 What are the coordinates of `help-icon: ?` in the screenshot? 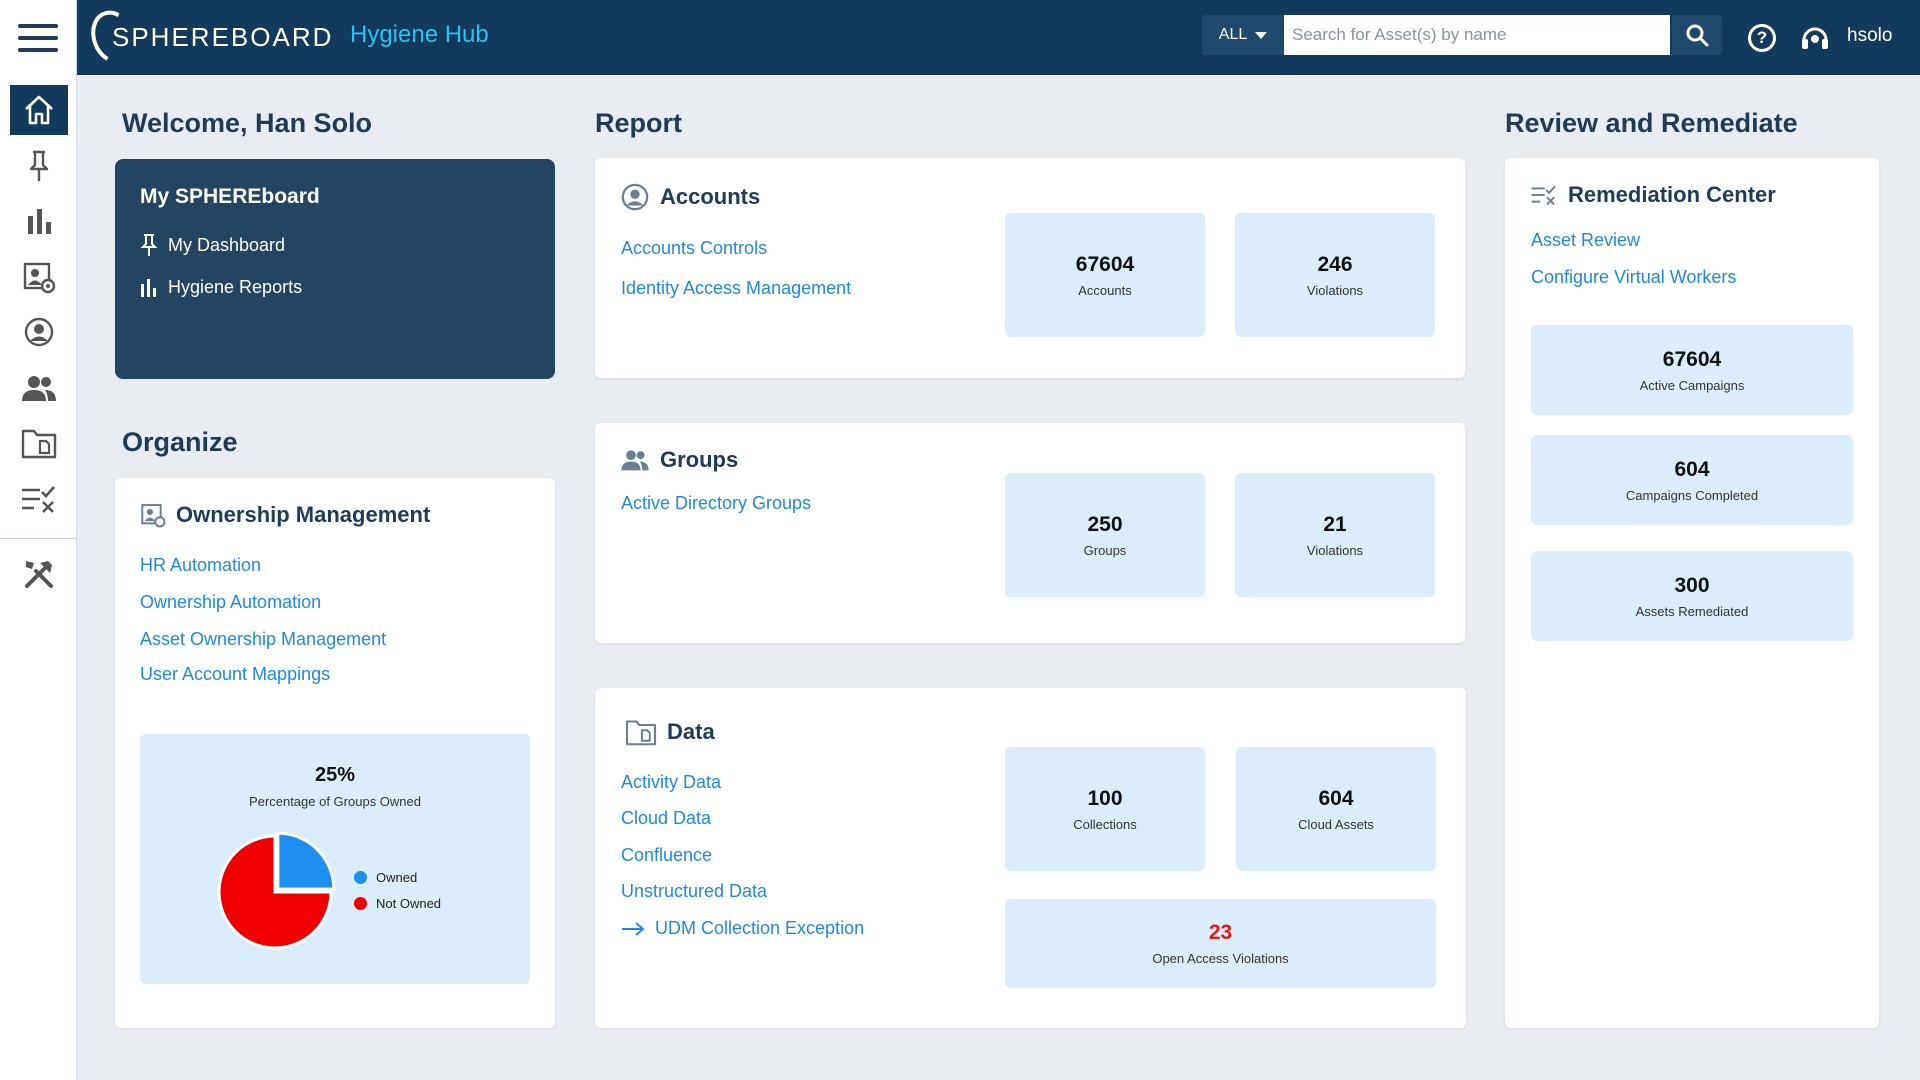 It's located at (1762, 38).